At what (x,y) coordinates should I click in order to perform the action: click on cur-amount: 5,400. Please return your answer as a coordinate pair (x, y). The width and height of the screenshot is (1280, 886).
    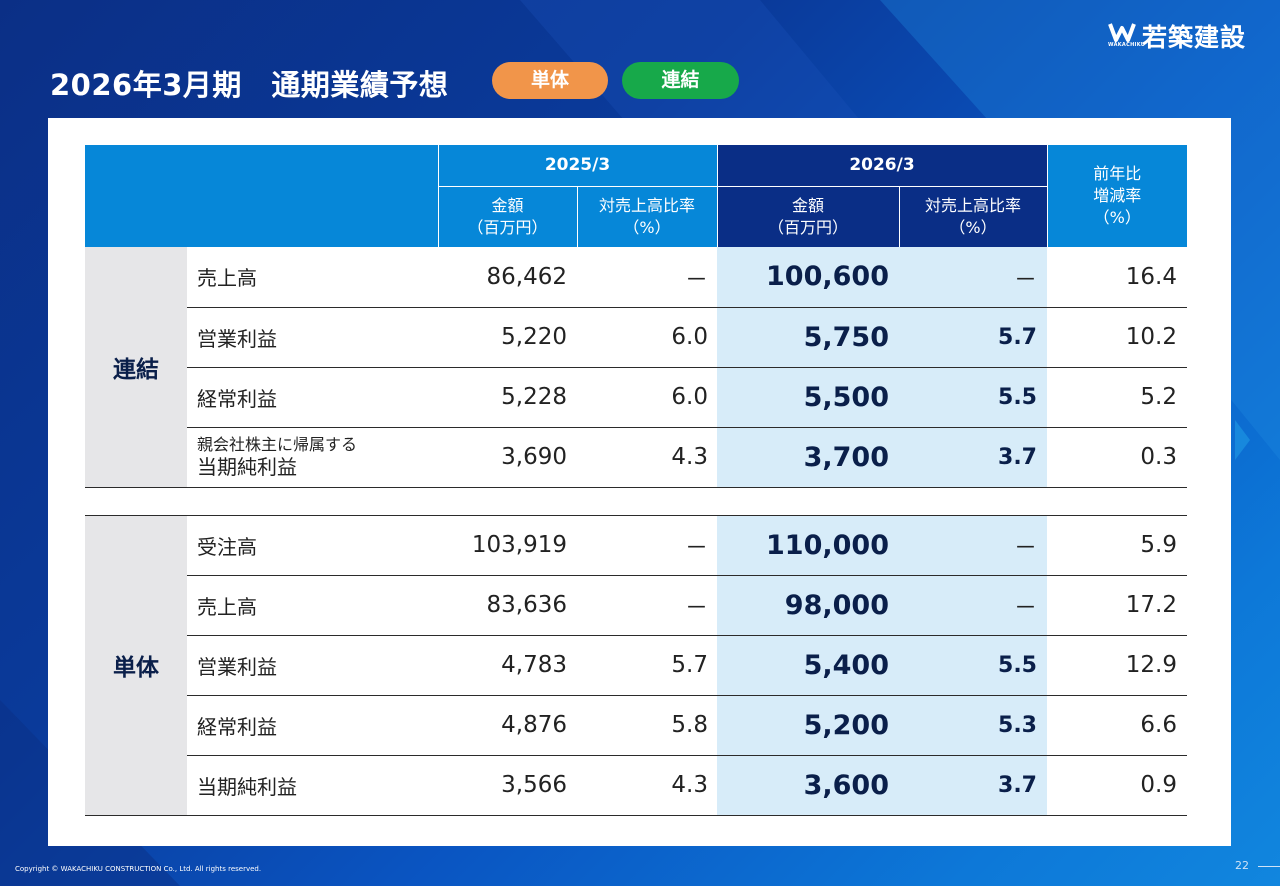
    Looking at the image, I should click on (808, 665).